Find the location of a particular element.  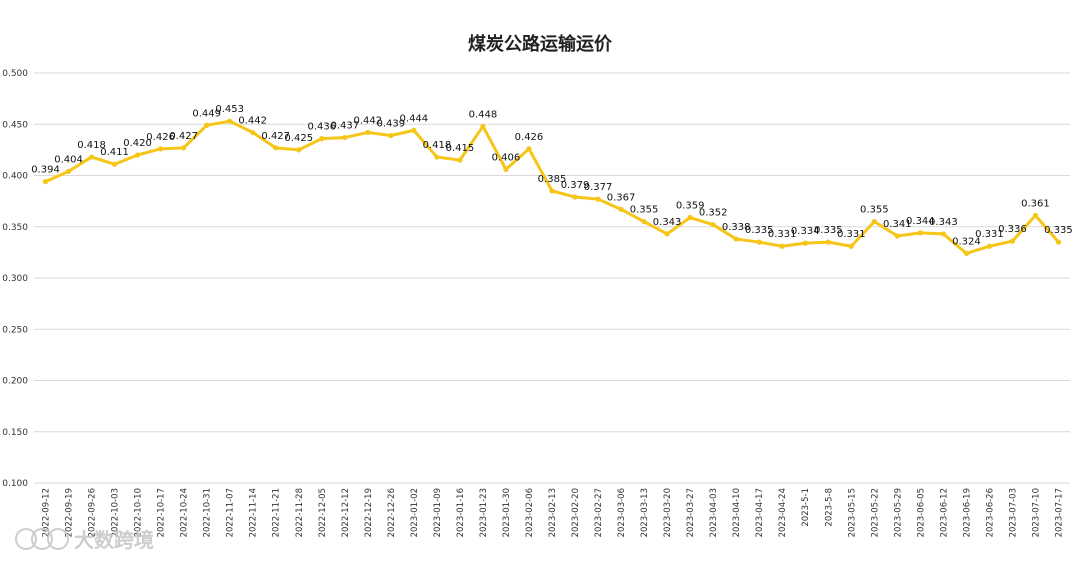

x-tick-label: 2023-06-05 is located at coordinates (921, 512).